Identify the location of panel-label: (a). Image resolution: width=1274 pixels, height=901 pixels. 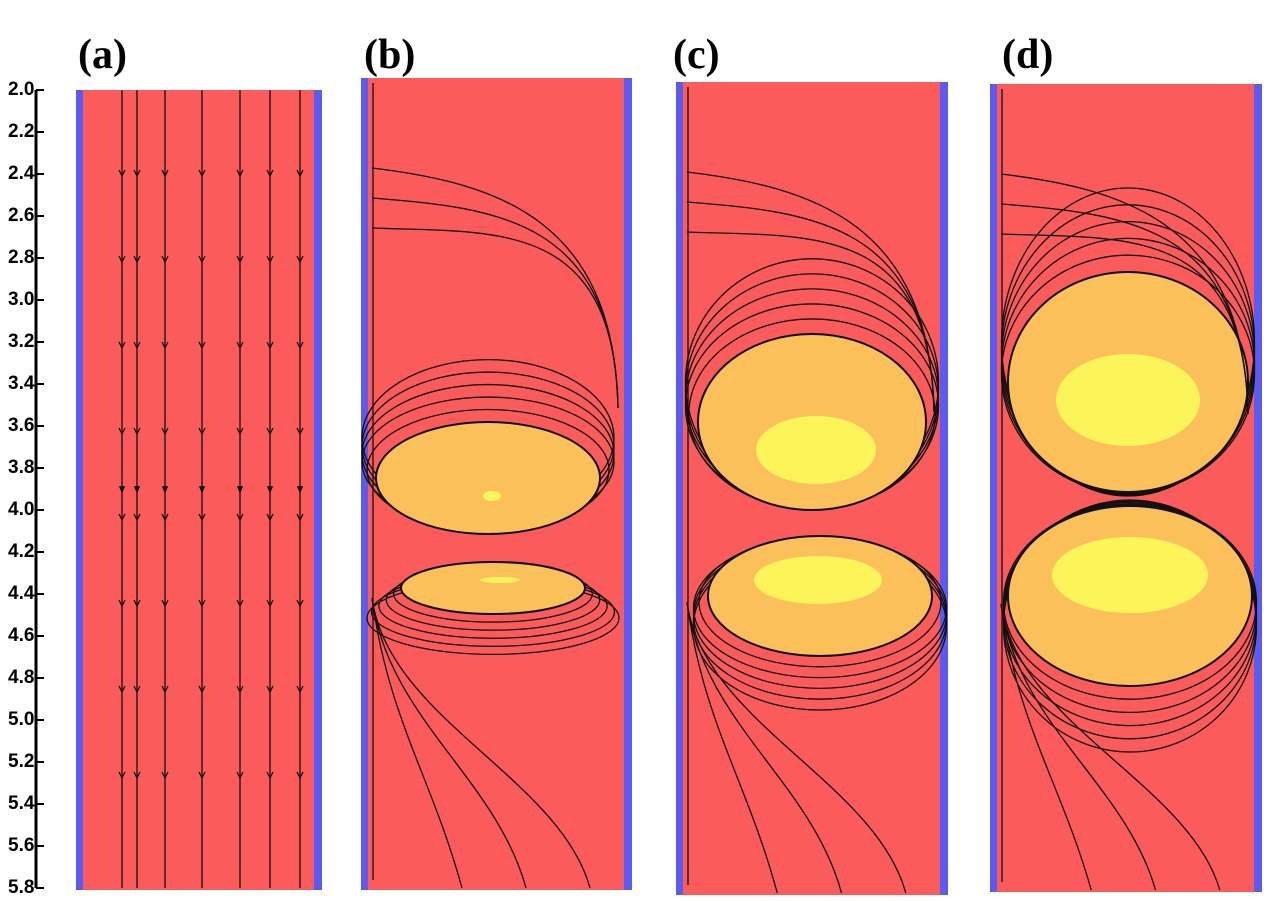
(102, 55).